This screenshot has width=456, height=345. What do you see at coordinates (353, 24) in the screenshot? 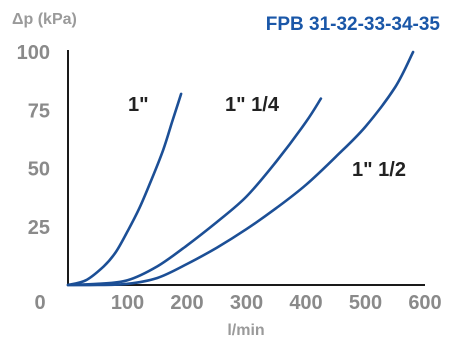
I see `chart-title: FPB 31-32-33-34-35` at bounding box center [353, 24].